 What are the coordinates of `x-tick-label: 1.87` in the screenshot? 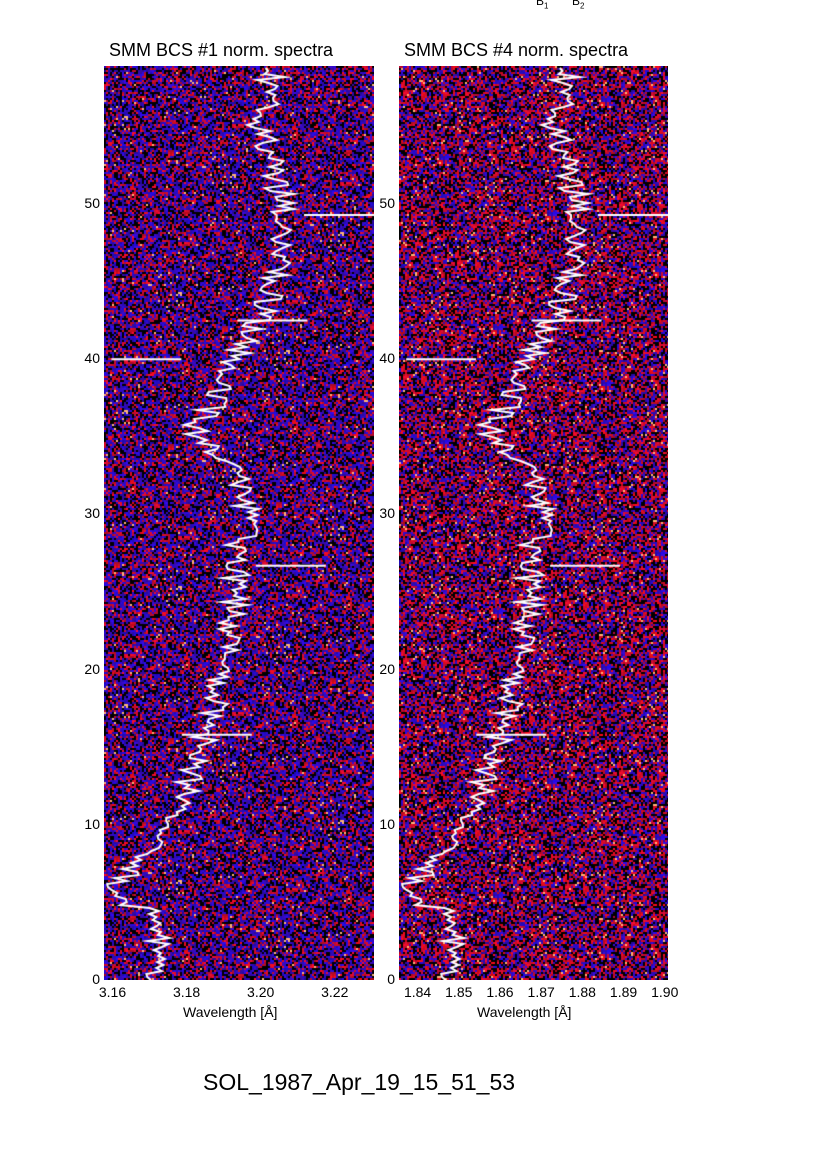 It's located at (541, 992).